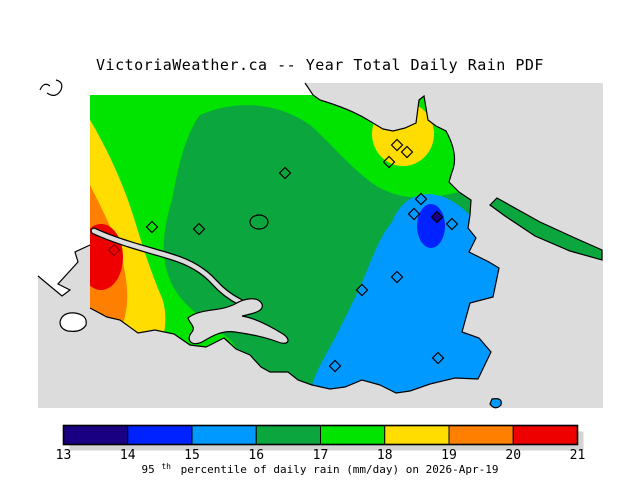  What do you see at coordinates (54, 87) in the screenshot?
I see `northwest-coast-arc2-icon` at bounding box center [54, 87].